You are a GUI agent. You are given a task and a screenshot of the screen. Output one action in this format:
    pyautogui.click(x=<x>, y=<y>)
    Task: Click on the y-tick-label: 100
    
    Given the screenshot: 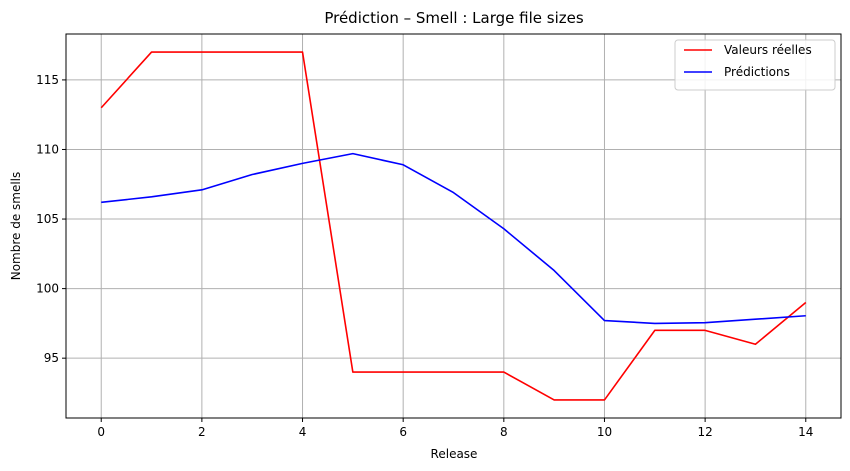 What is the action you would take?
    pyautogui.click(x=47, y=289)
    